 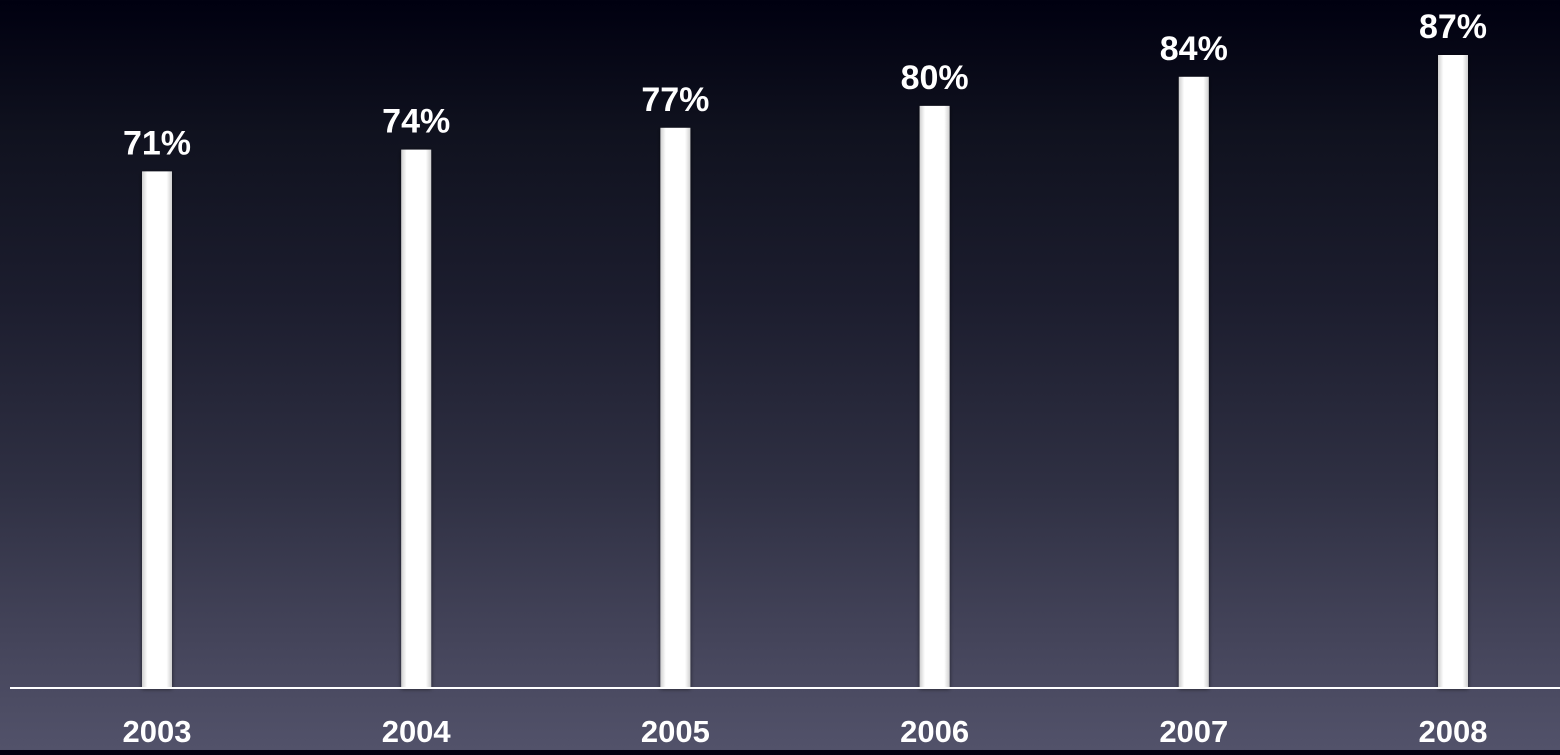 What do you see at coordinates (675, 100) in the screenshot?
I see `value-label-2005: 77%` at bounding box center [675, 100].